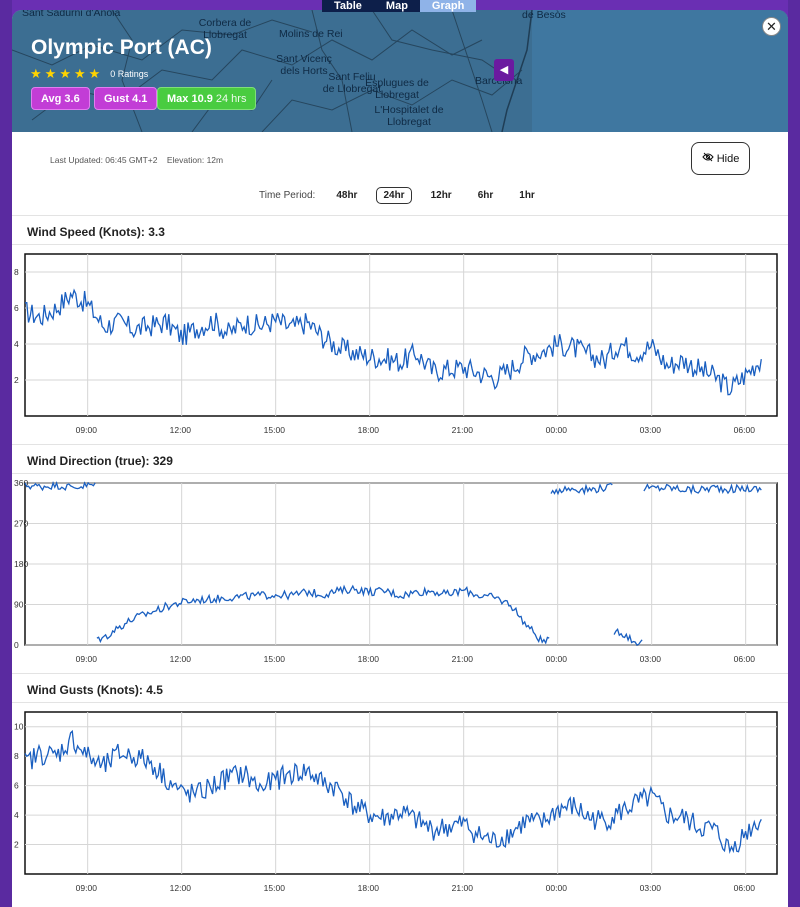 The width and height of the screenshot is (800, 907). What do you see at coordinates (544, 15) in the screenshot?
I see `map-label: de Besòs` at bounding box center [544, 15].